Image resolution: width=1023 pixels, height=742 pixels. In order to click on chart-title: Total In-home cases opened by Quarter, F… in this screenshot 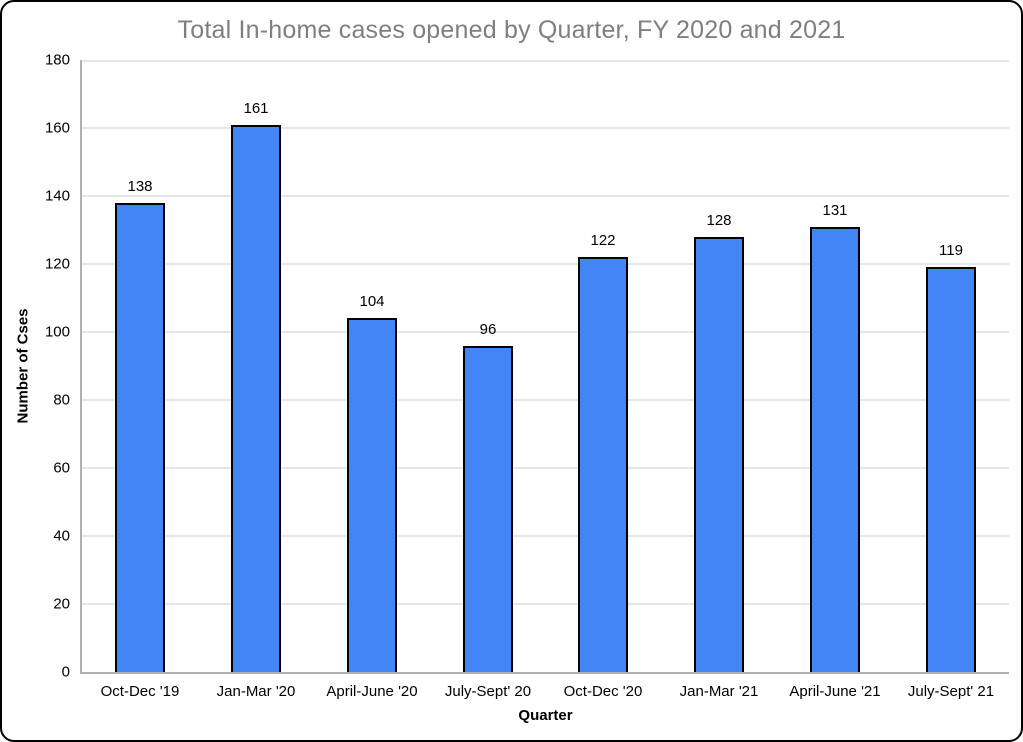, I will do `click(511, 30)`.